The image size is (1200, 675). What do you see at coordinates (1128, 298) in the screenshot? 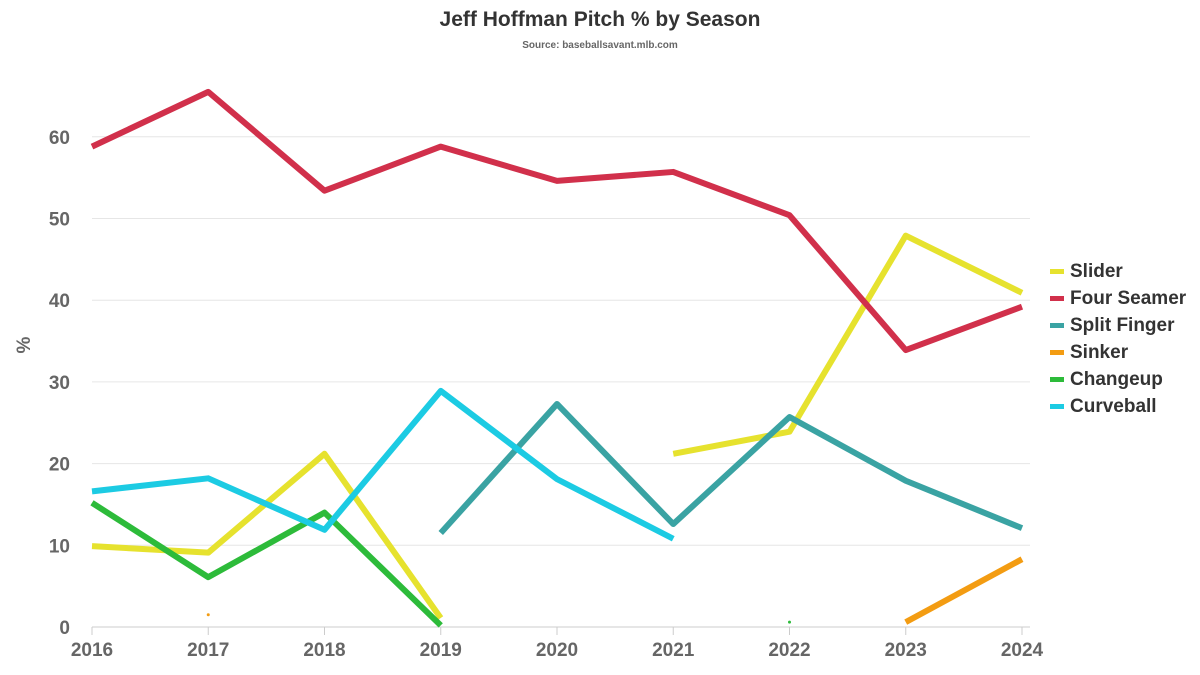
I see `legend-label: Four Seamer` at bounding box center [1128, 298].